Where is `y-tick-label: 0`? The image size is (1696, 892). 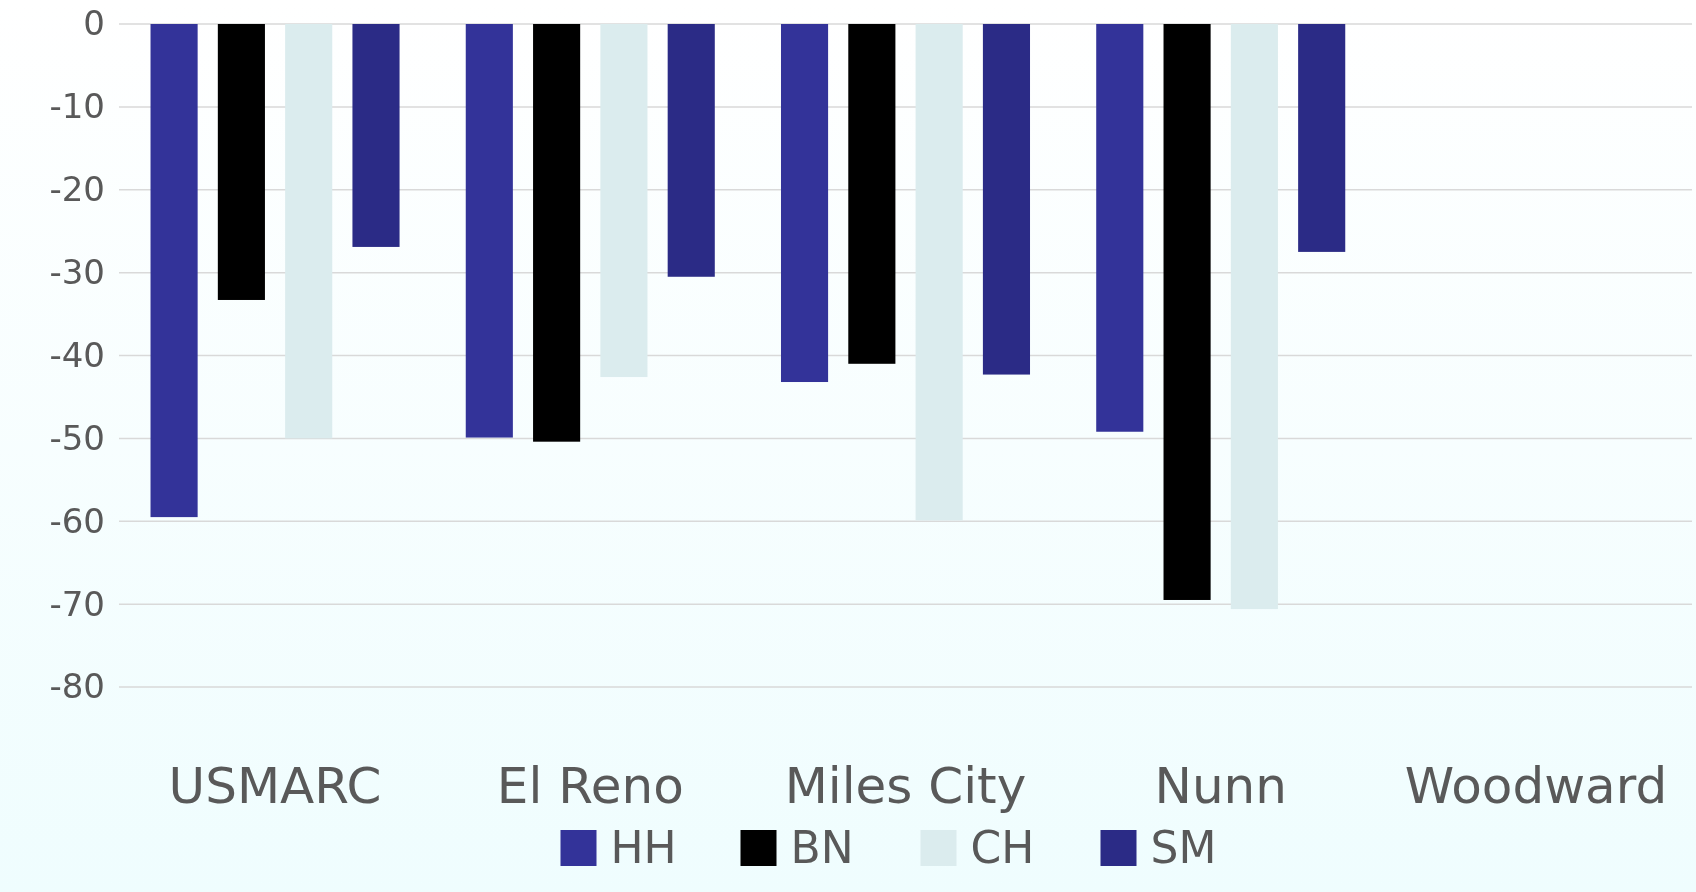
y-tick-label: 0 is located at coordinates (94, 23).